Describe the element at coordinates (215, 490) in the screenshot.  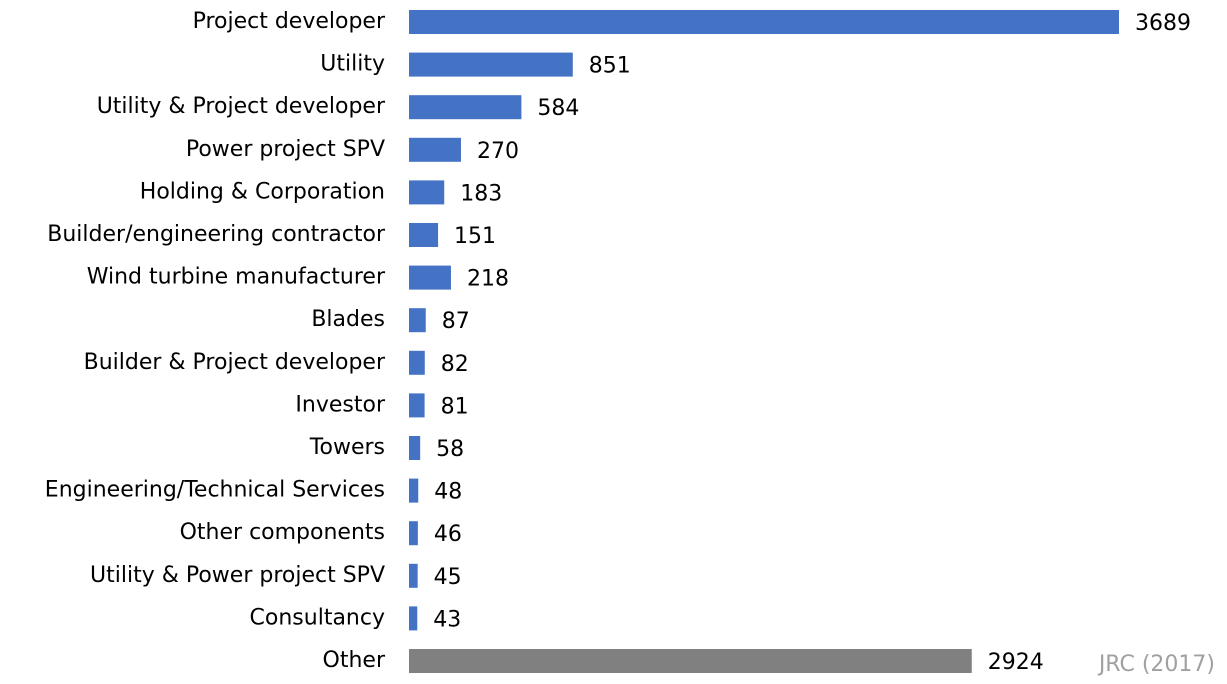
I see `category-label: Engineering/Technical Services` at that location.